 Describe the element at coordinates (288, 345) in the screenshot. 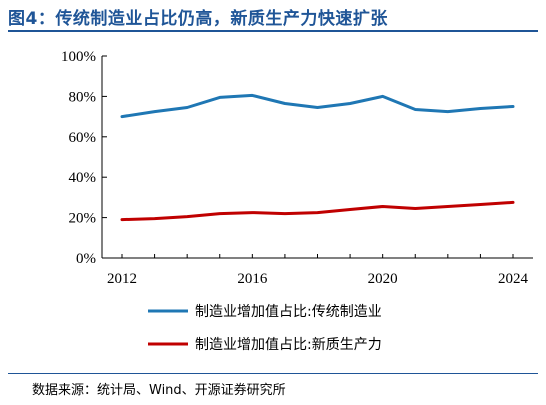

I see `legend-label-2: 制造业增加值占比:新质生产力` at that location.